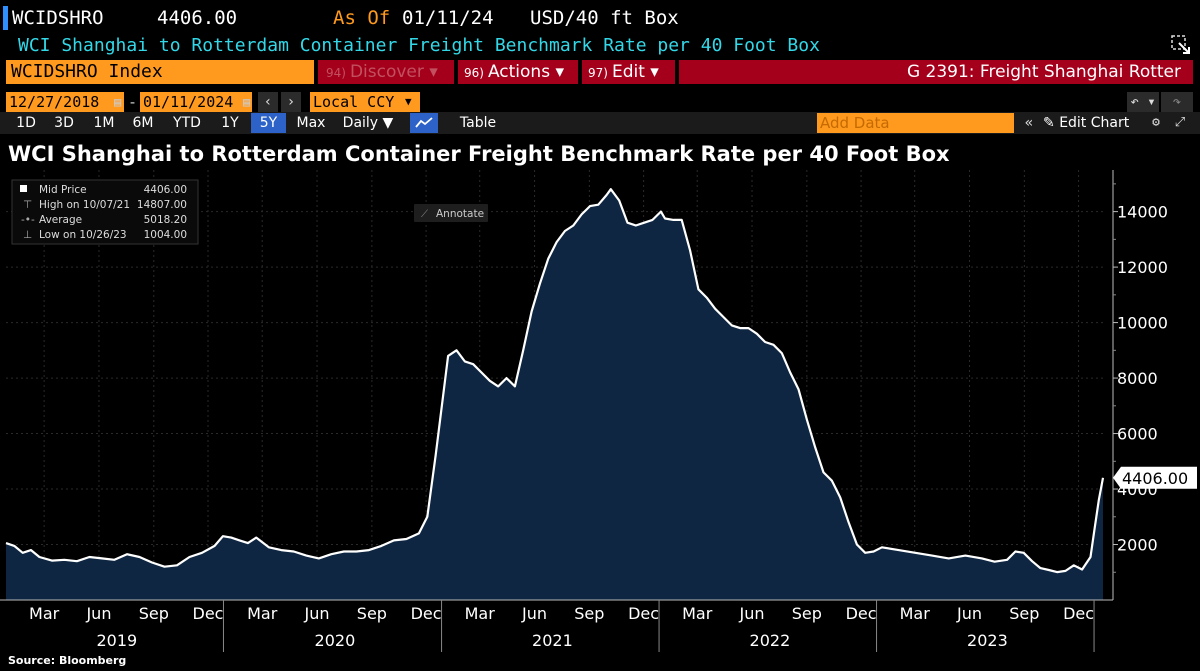  I want to click on actions-menu-label: Actions ▾, so click(525, 72).